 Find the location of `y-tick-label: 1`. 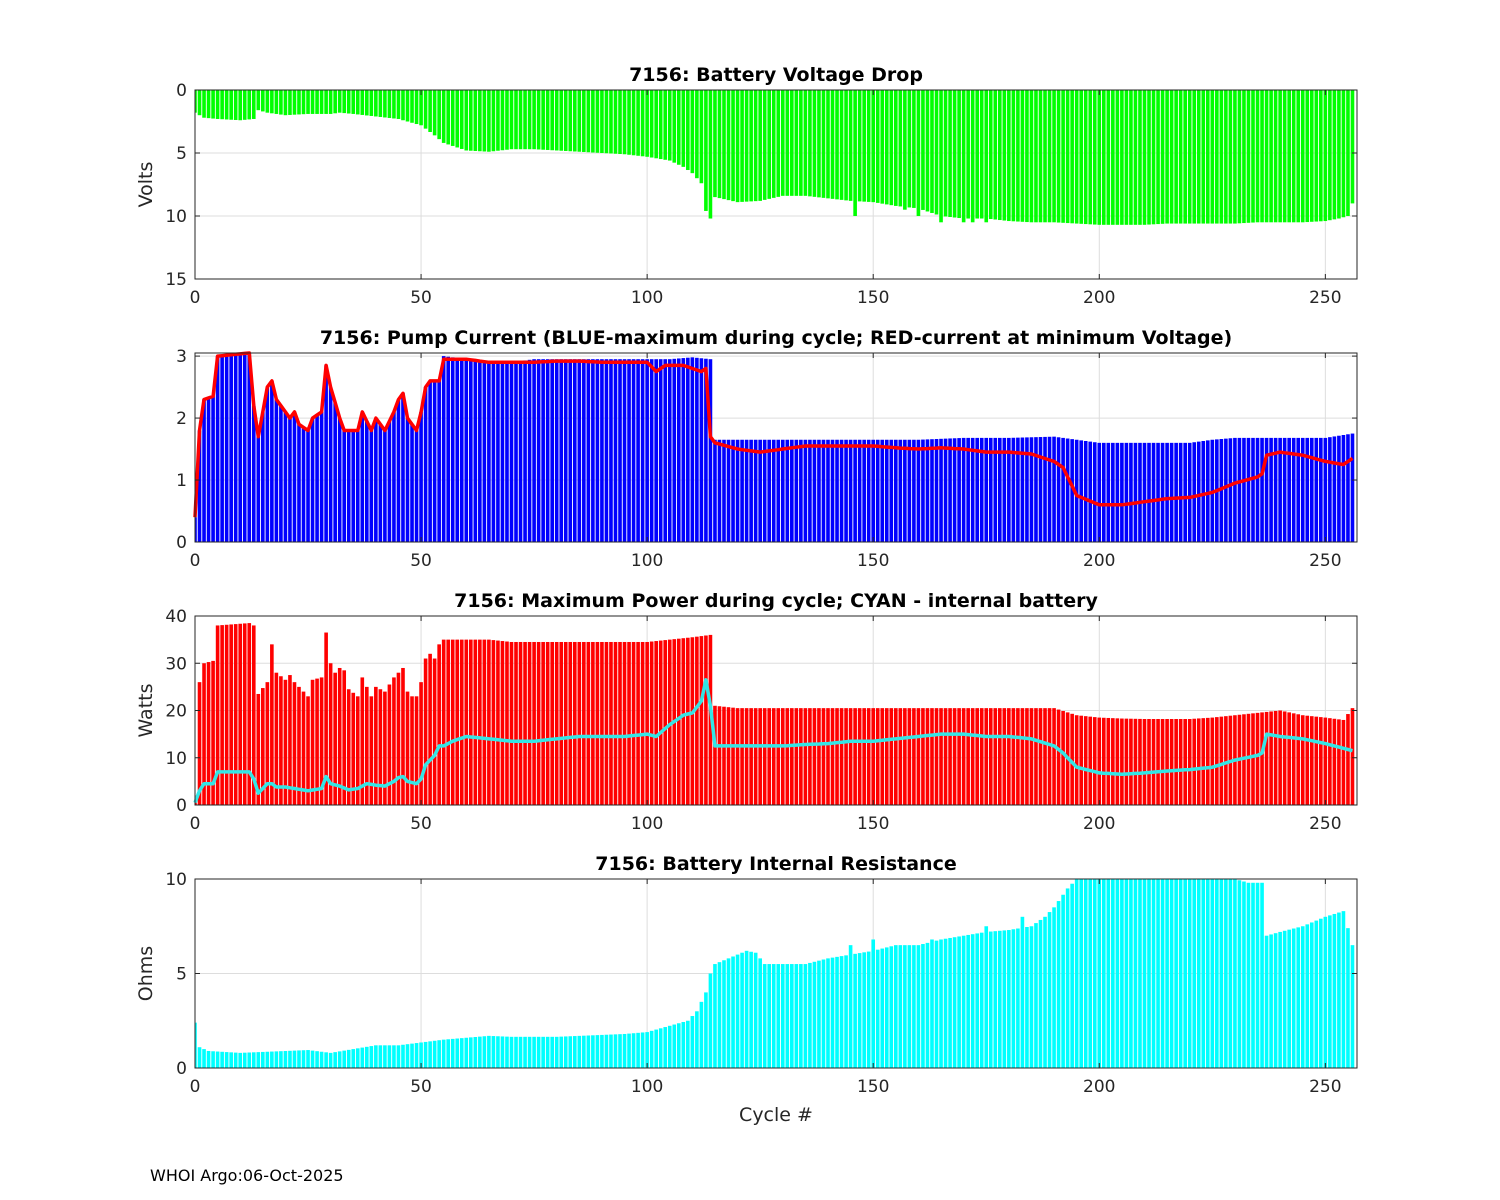

y-tick-label: 1 is located at coordinates (181, 481).